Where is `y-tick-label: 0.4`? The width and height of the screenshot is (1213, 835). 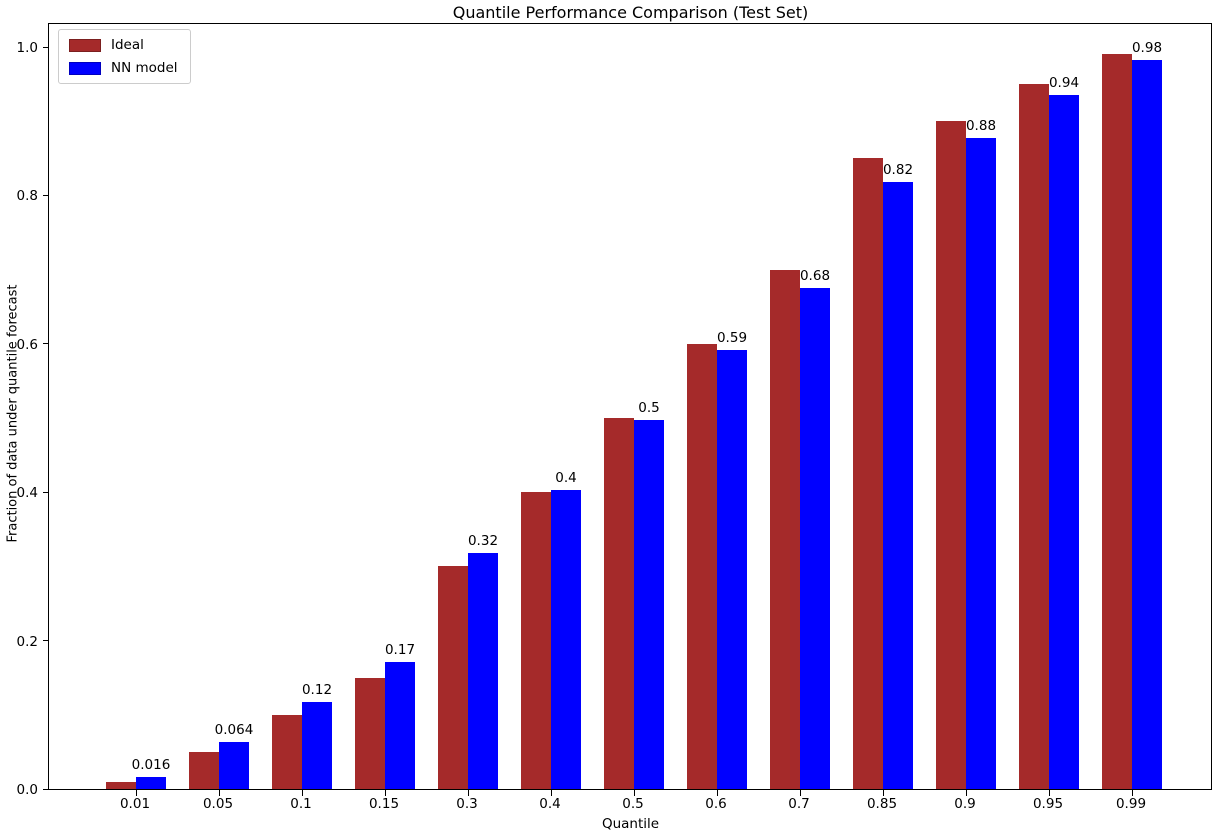
y-tick-label: 0.4 is located at coordinates (27, 493).